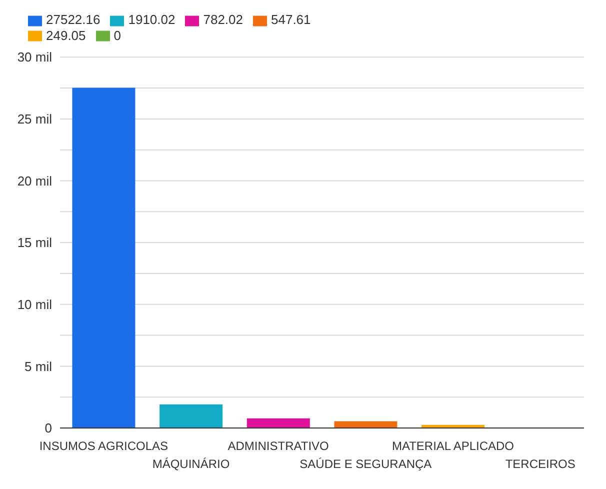 The image size is (606, 489). I want to click on x-tick-label: ADMINISTRATIVO, so click(278, 446).